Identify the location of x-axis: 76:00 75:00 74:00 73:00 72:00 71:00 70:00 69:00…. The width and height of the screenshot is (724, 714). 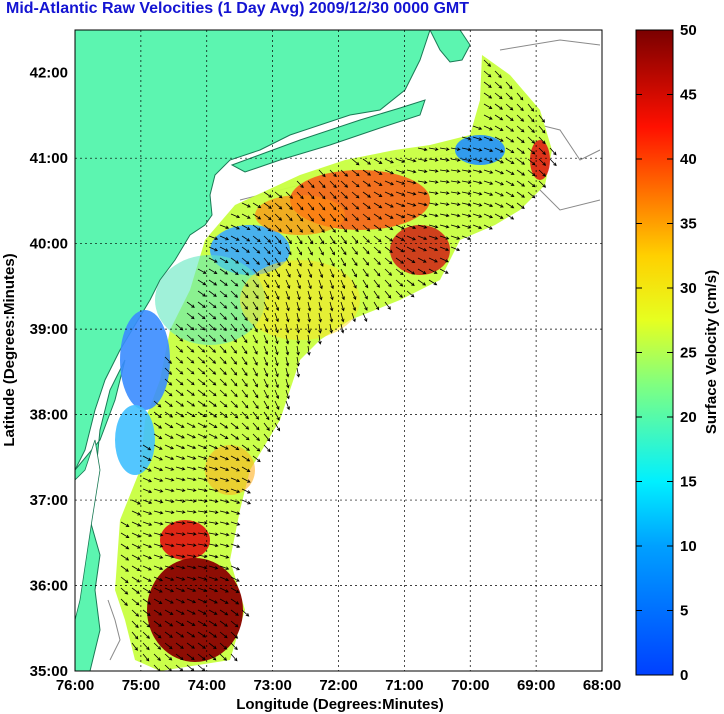
(338, 685).